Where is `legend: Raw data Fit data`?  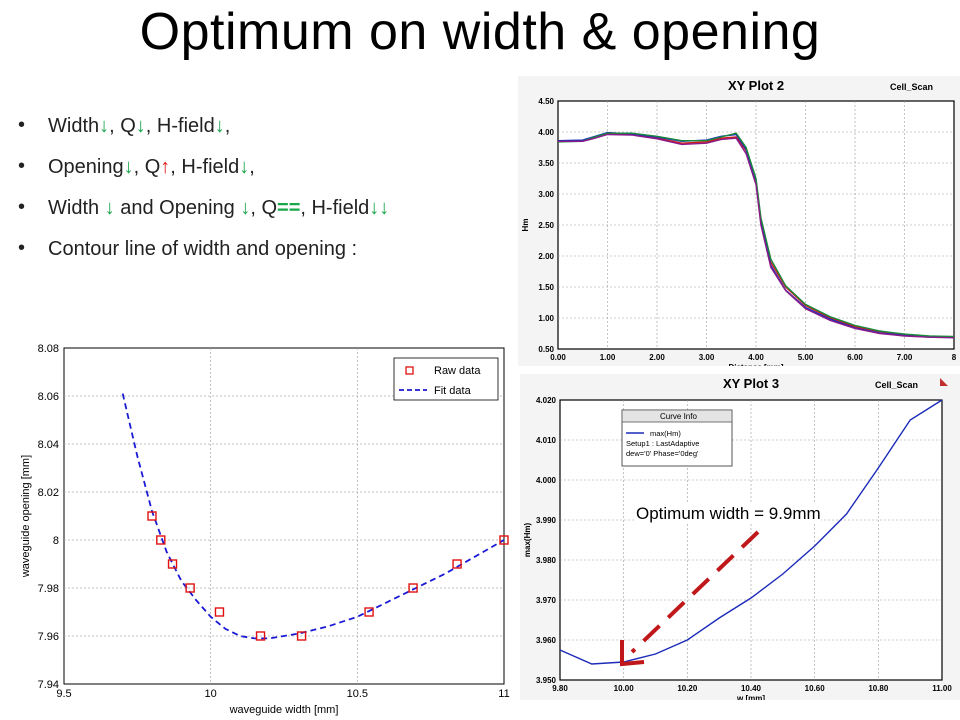
legend: Raw data Fit data is located at coordinates (446, 379).